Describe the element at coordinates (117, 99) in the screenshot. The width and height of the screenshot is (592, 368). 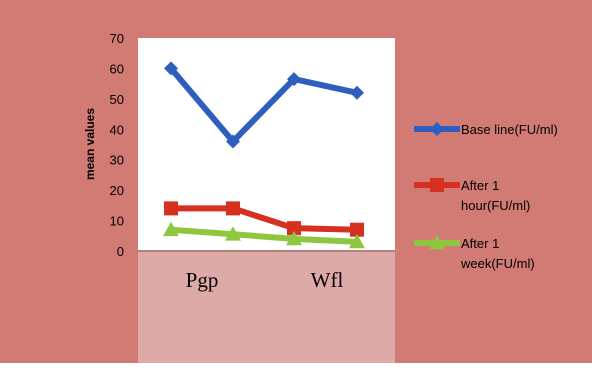
I see `y-tick-label: 50` at that location.